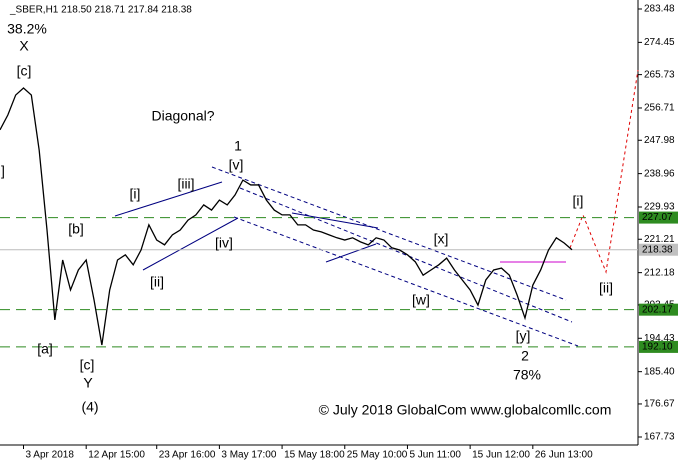  Describe the element at coordinates (659, 437) in the screenshot. I see `y-tick-label: 167.73` at that location.